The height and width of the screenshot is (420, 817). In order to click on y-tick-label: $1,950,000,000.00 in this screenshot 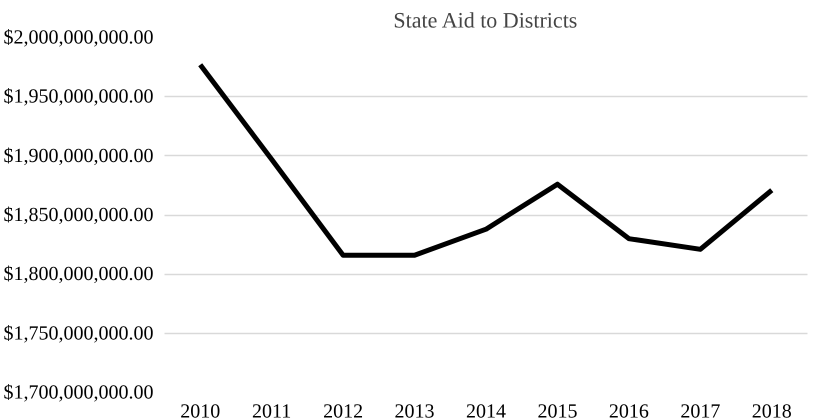, I will do `click(79, 97)`.